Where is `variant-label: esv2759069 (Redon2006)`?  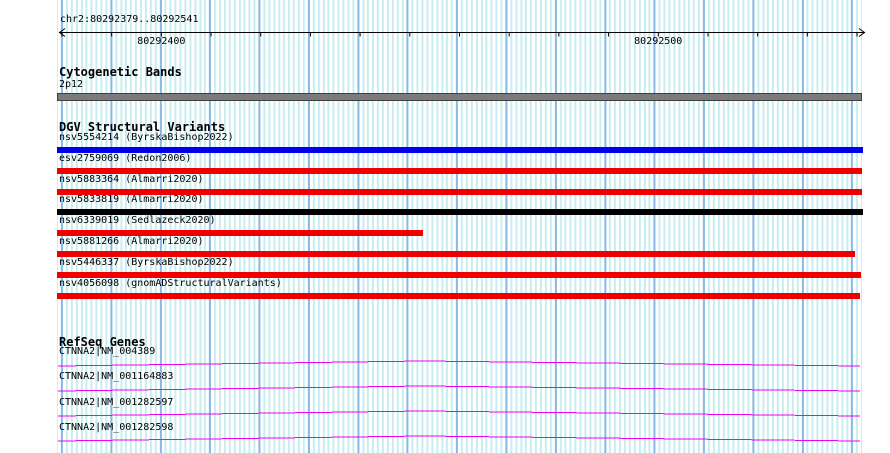 variant-label: esv2759069 (Redon2006) is located at coordinates (125, 158).